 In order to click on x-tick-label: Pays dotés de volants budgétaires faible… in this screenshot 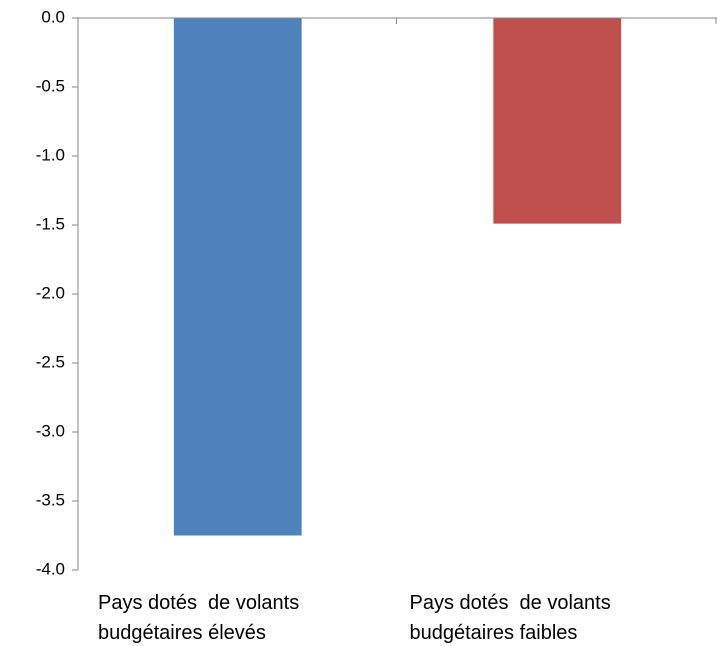, I will do `click(513, 618)`.